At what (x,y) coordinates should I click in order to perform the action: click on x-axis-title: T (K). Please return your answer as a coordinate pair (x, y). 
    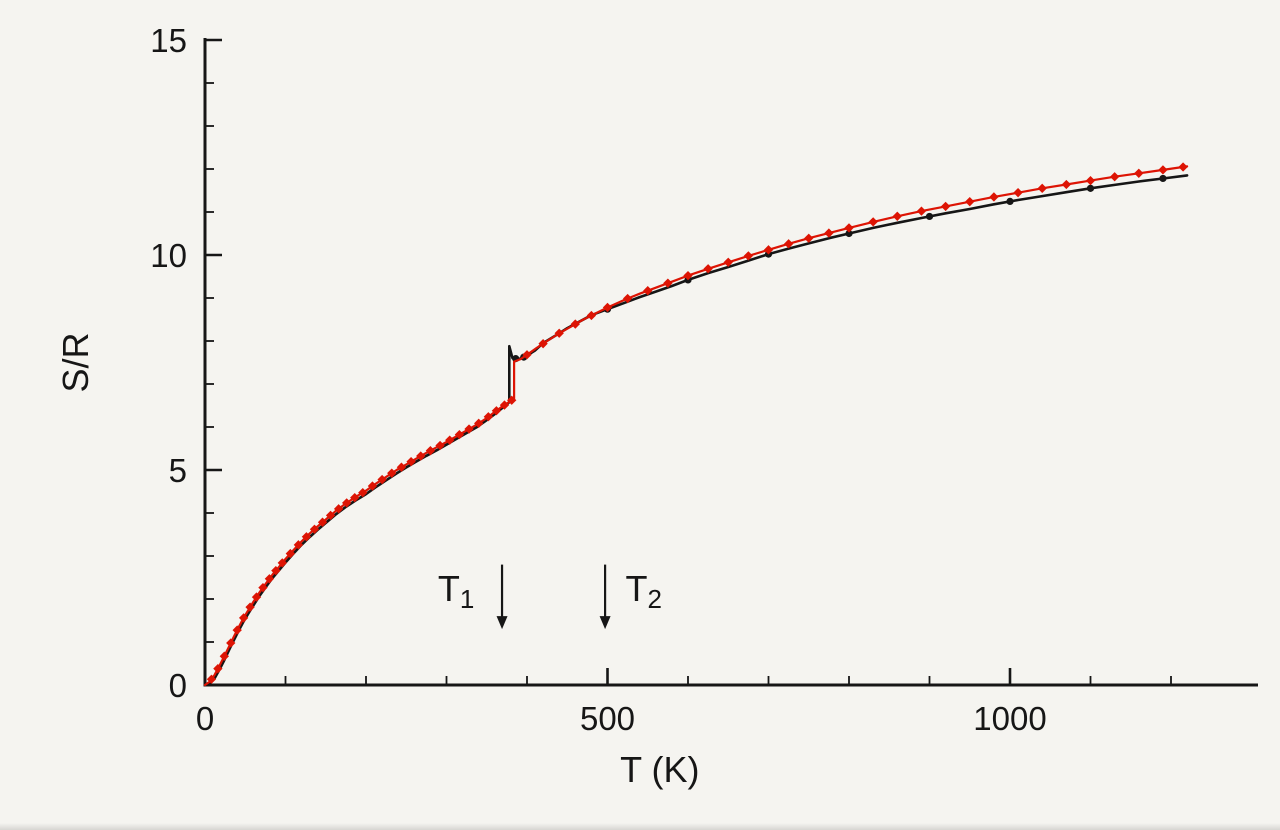
    Looking at the image, I should click on (659, 769).